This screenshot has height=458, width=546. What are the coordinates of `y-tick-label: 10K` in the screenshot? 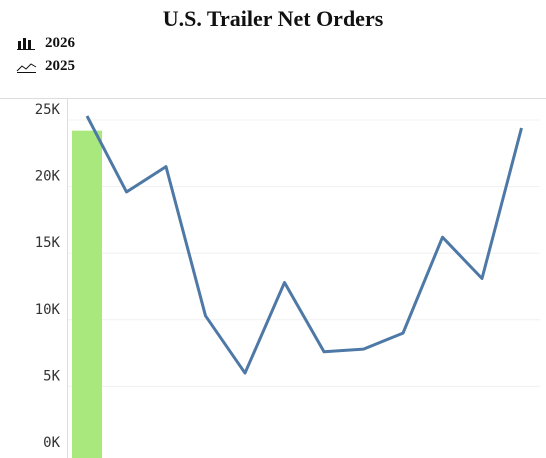 It's located at (48, 310).